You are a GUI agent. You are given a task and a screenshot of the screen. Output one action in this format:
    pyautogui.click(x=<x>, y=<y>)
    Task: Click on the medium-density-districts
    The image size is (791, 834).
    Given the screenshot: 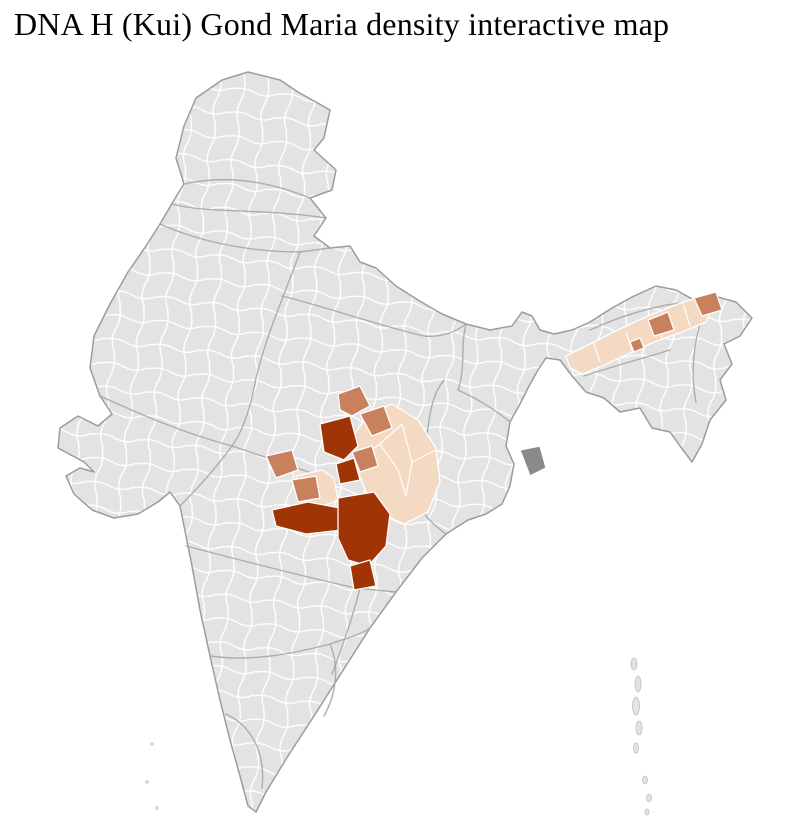 What is the action you would take?
    pyautogui.click(x=494, y=397)
    